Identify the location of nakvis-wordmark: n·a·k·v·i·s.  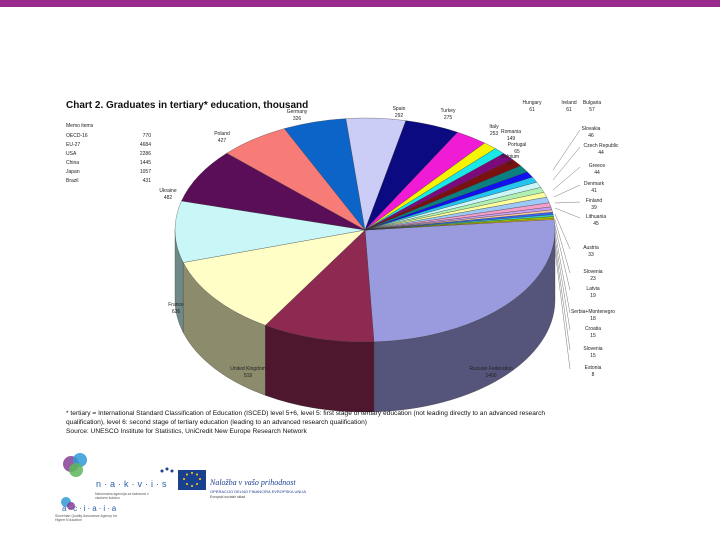
(133, 484).